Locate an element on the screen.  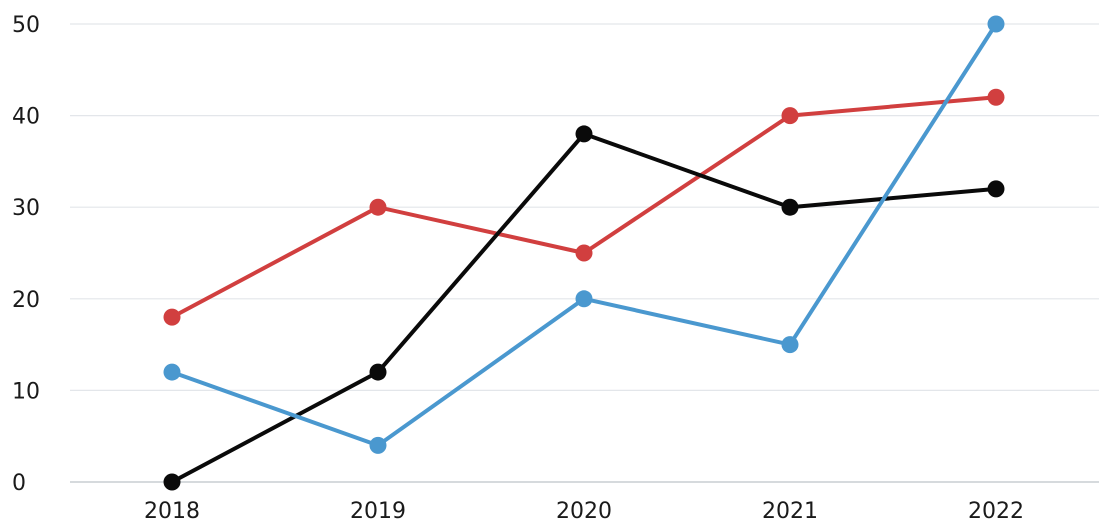
x-tick-label: 2020 is located at coordinates (584, 511).